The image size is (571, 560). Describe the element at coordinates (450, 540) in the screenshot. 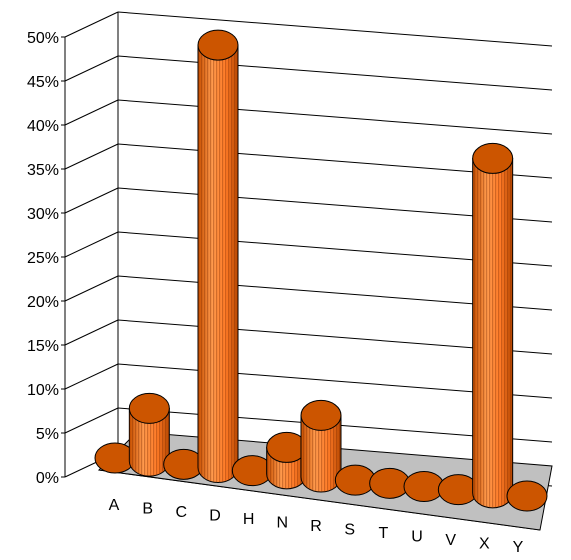

I see `x-tick-label: V` at that location.